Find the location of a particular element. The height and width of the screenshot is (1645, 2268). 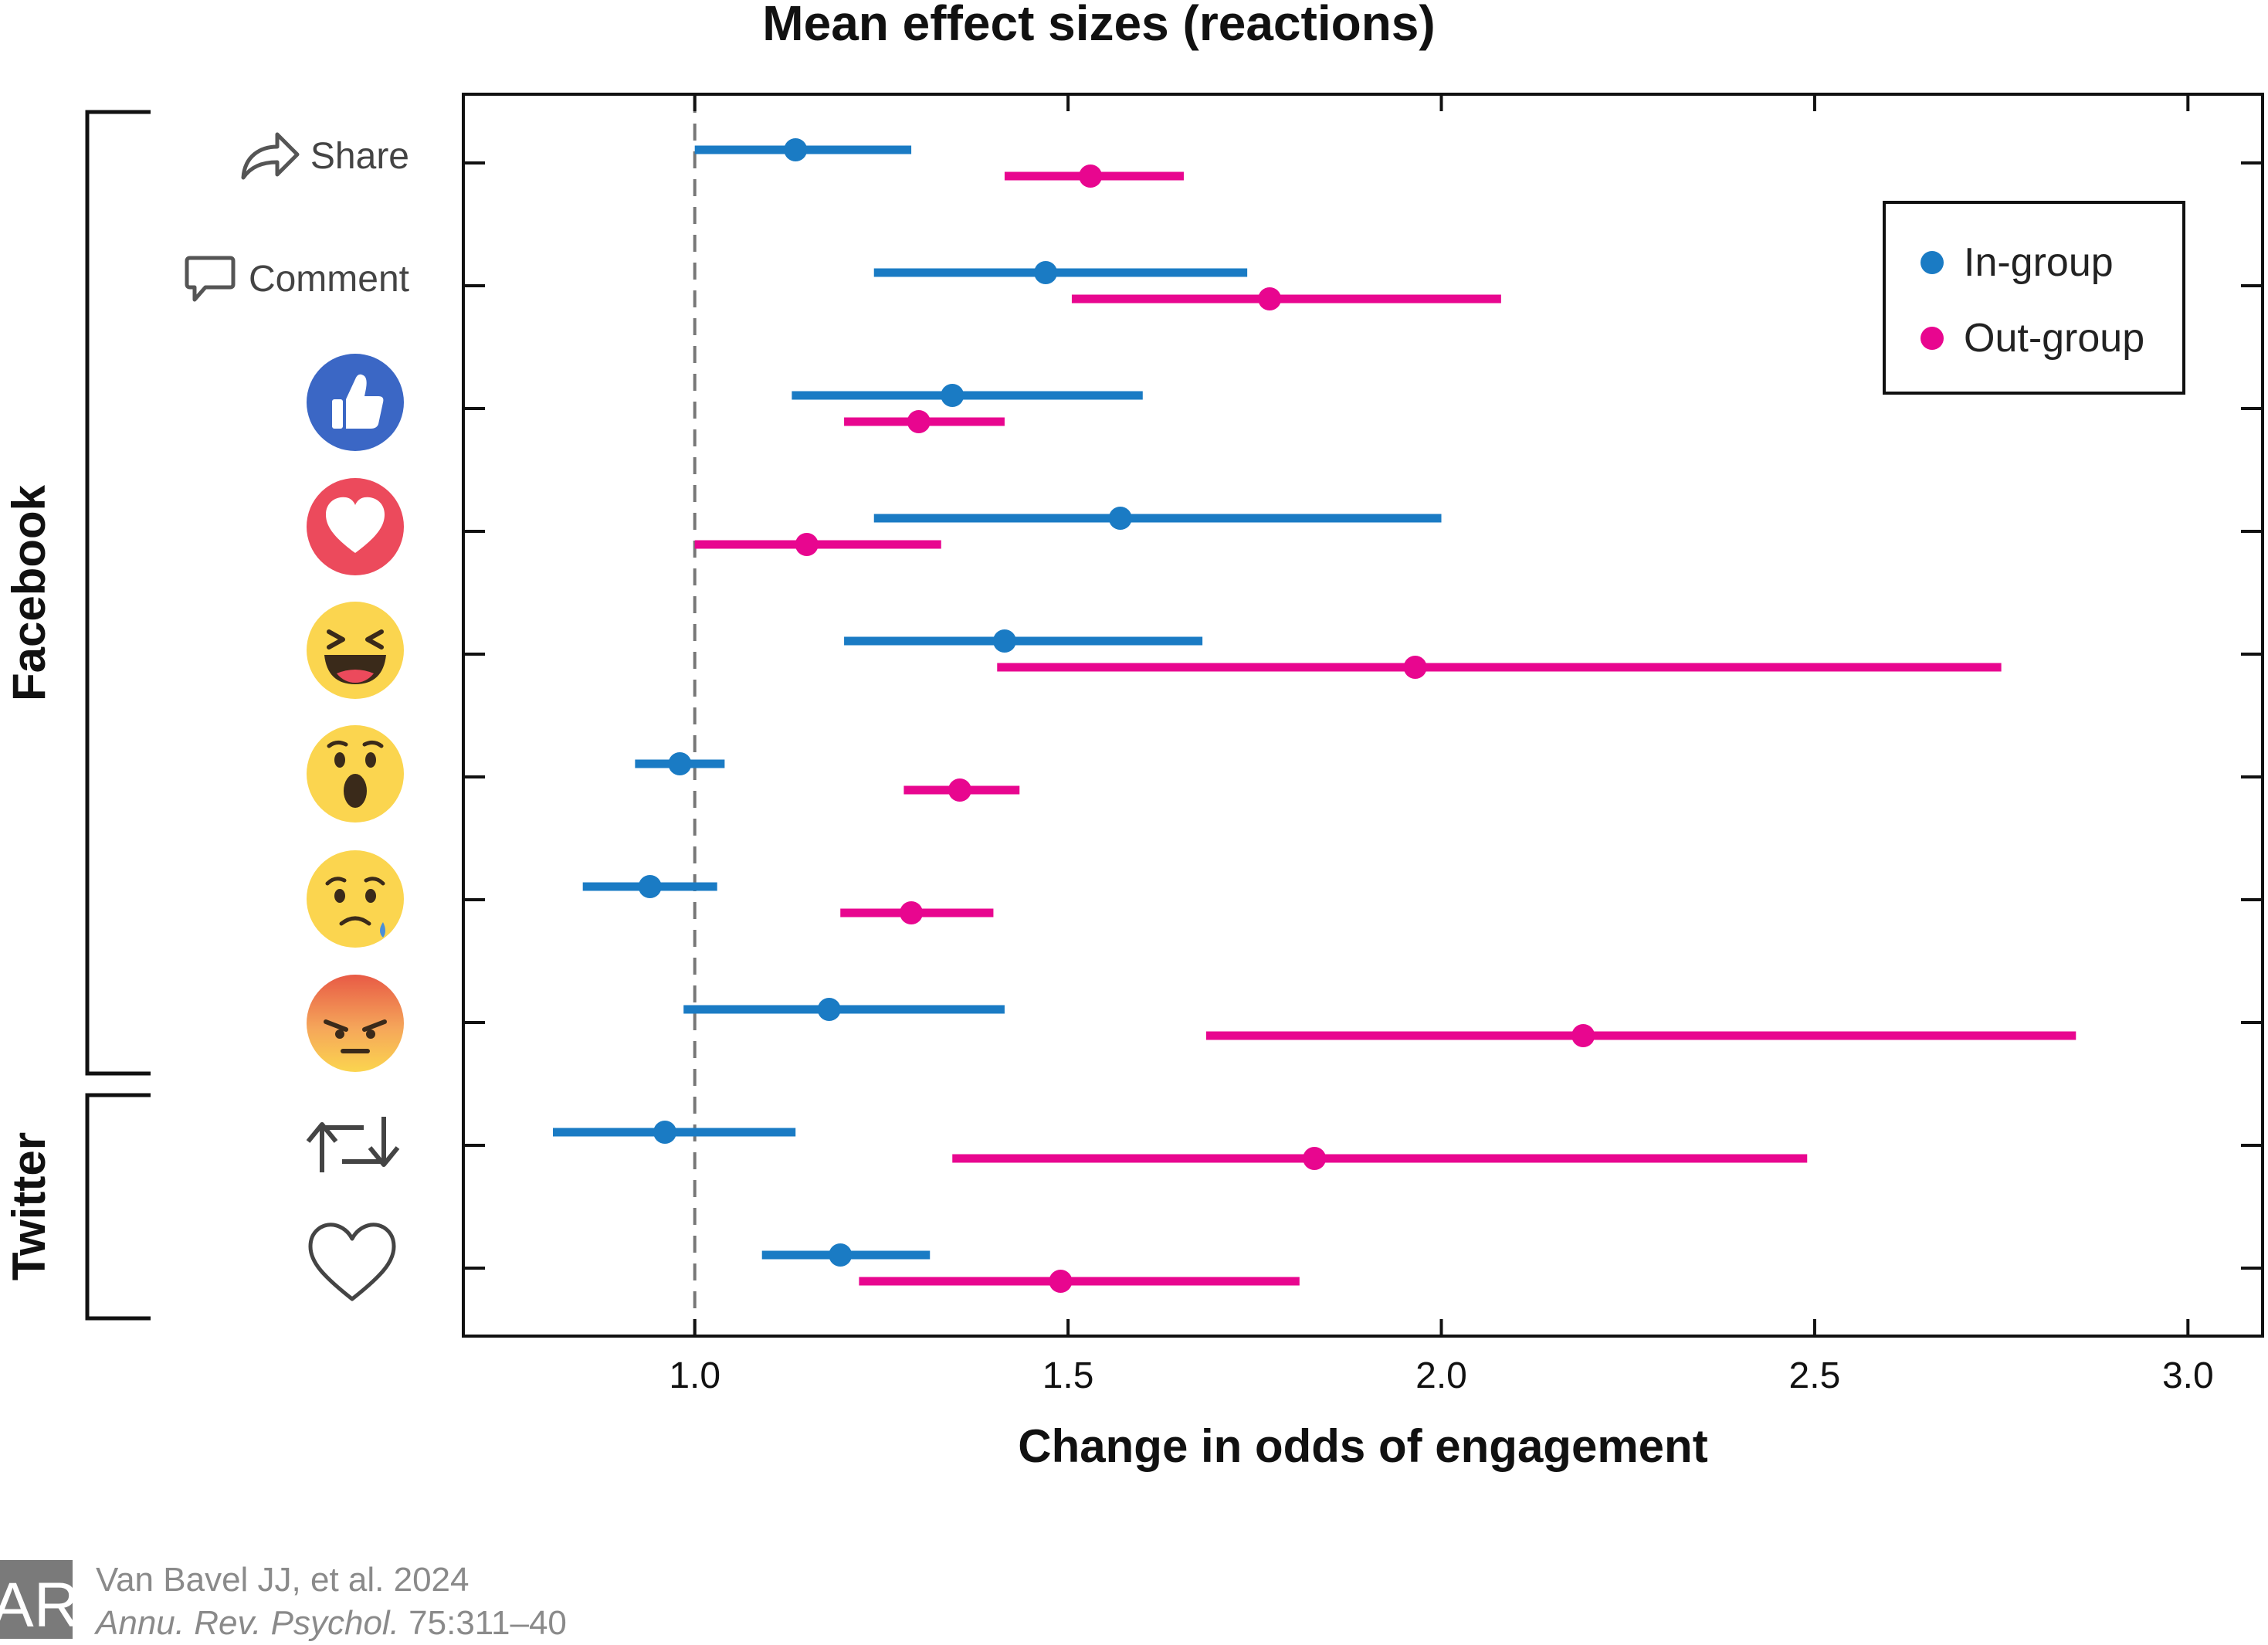

svg-text: AR is located at coordinates (40, 1605).